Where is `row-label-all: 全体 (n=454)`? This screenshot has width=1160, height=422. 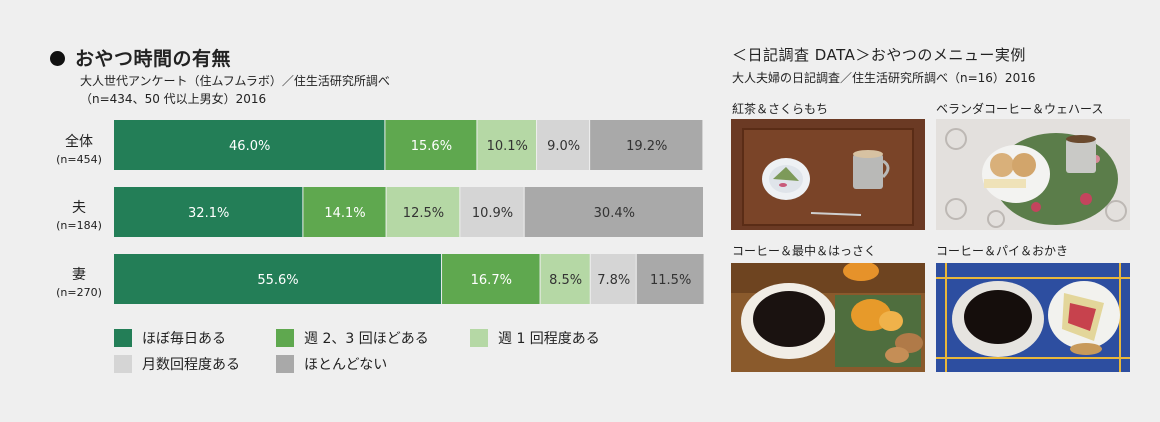
row-label-all: 全体 (n=454) is located at coordinates (79, 148).